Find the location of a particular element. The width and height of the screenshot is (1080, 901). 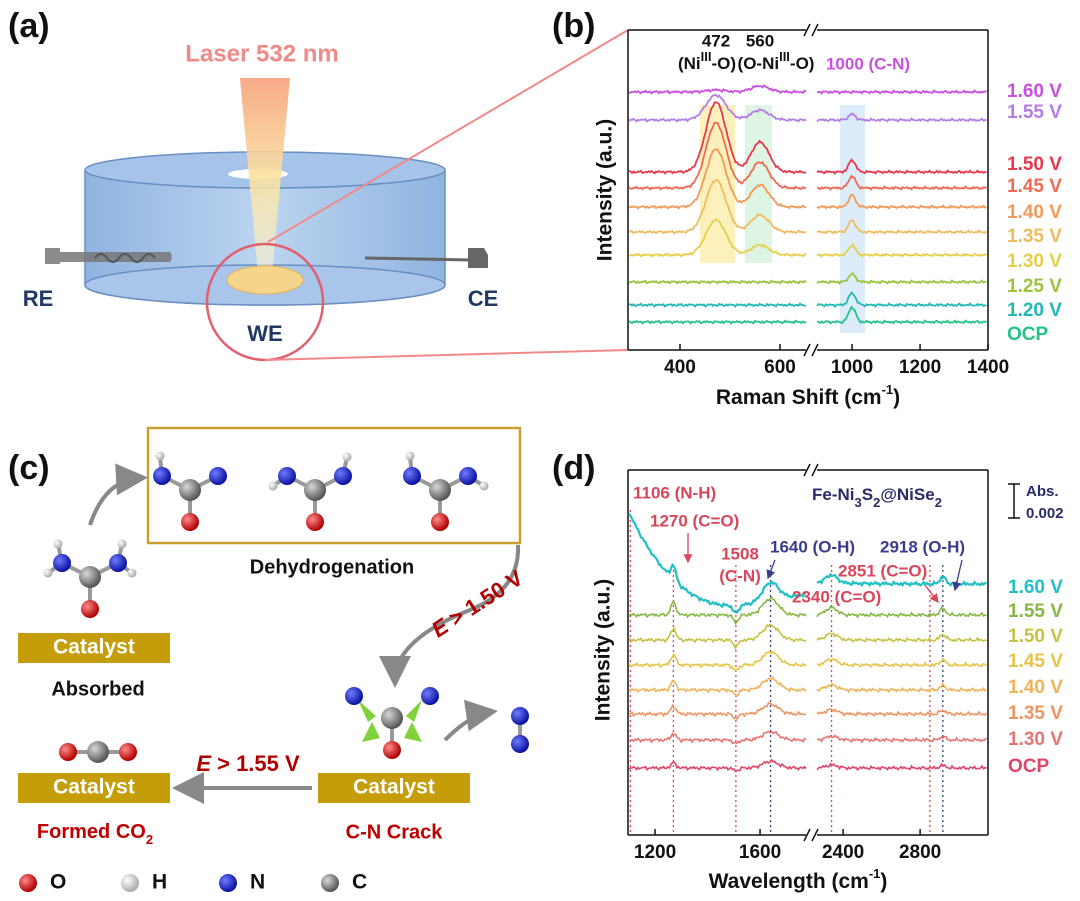

legend-label: 1.35 V is located at coordinates (1034, 236).